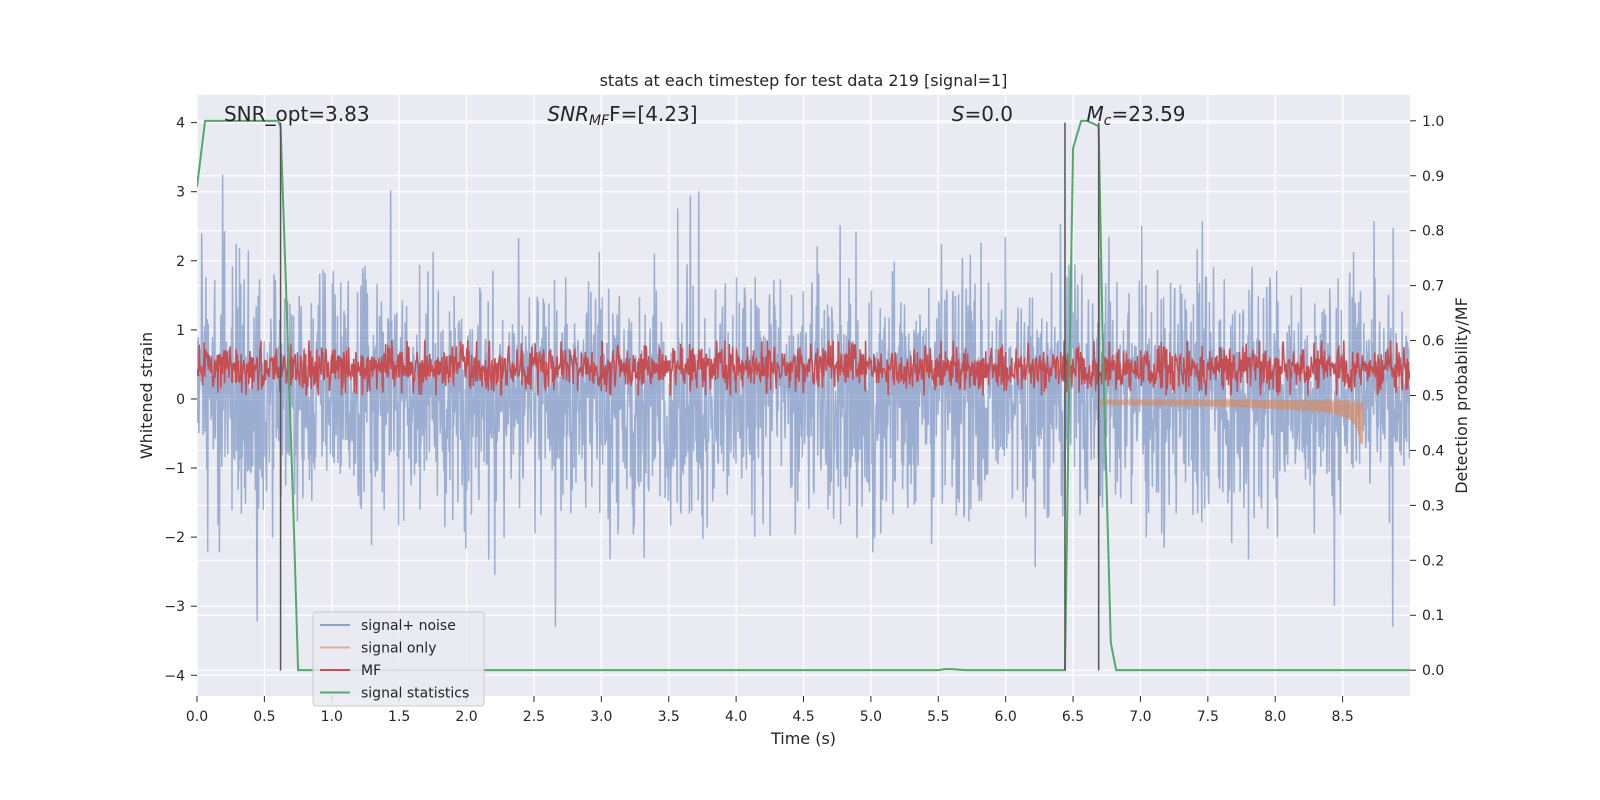 Image resolution: width=1600 pixels, height=800 pixels. I want to click on annotation-mc: Mc=23.59, so click(1136, 115).